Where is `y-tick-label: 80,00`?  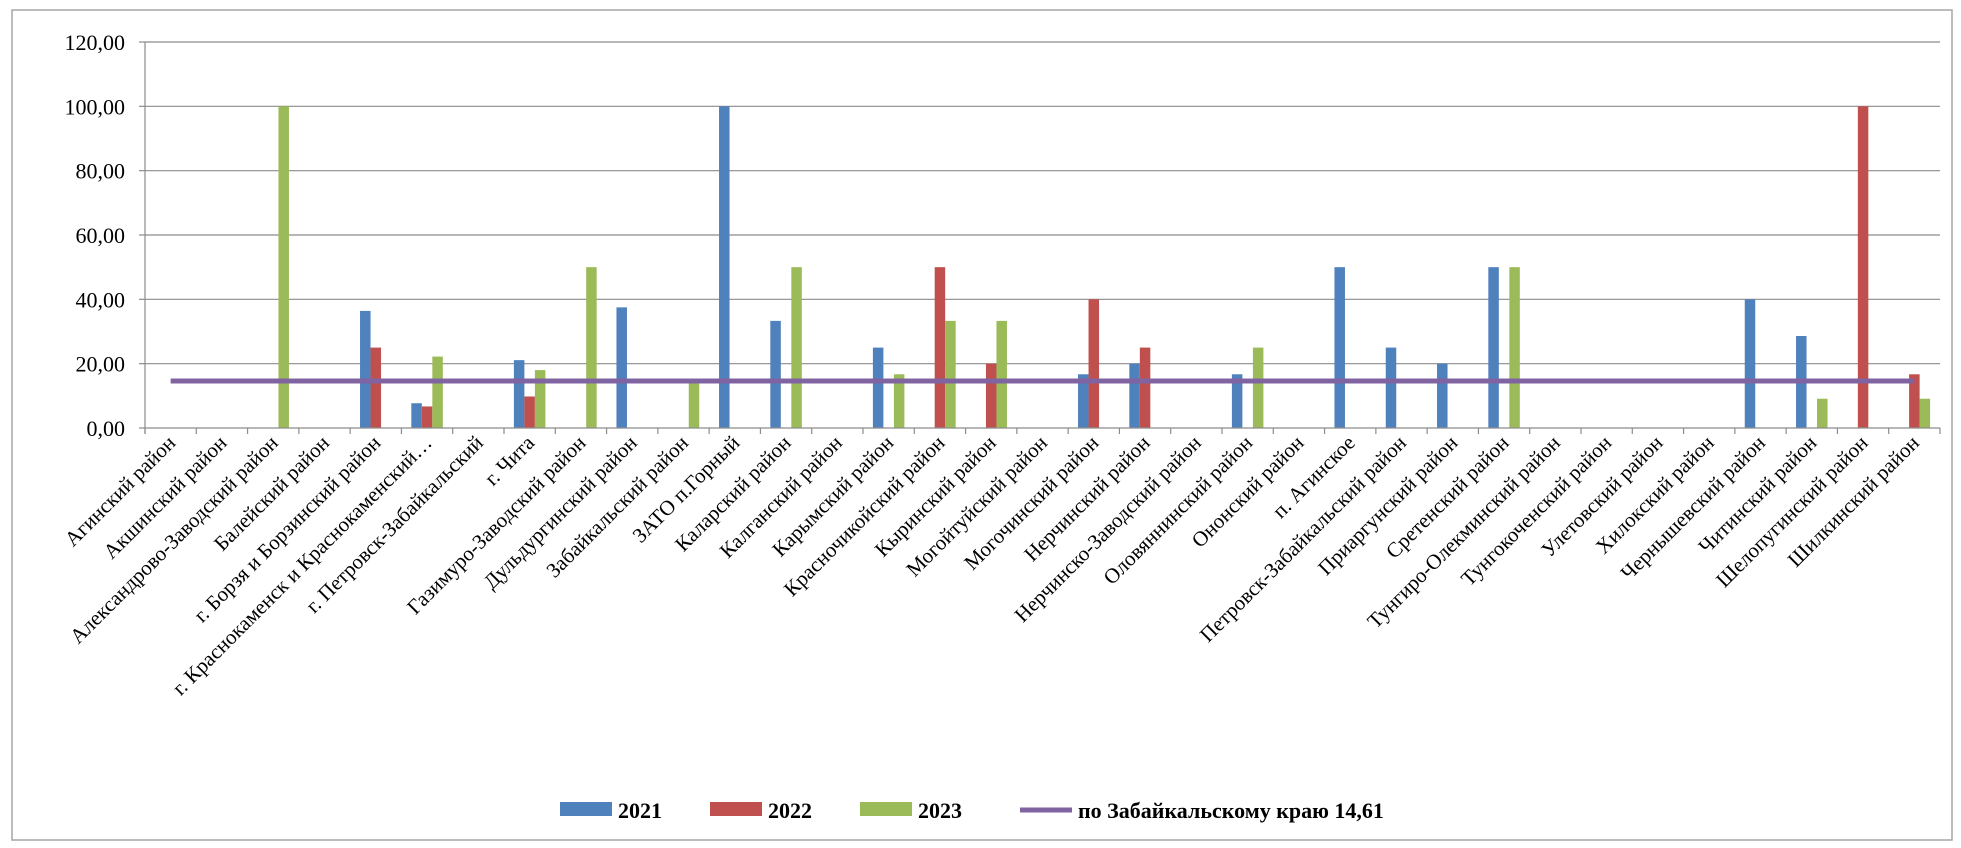
y-tick-label: 80,00 is located at coordinates (101, 171).